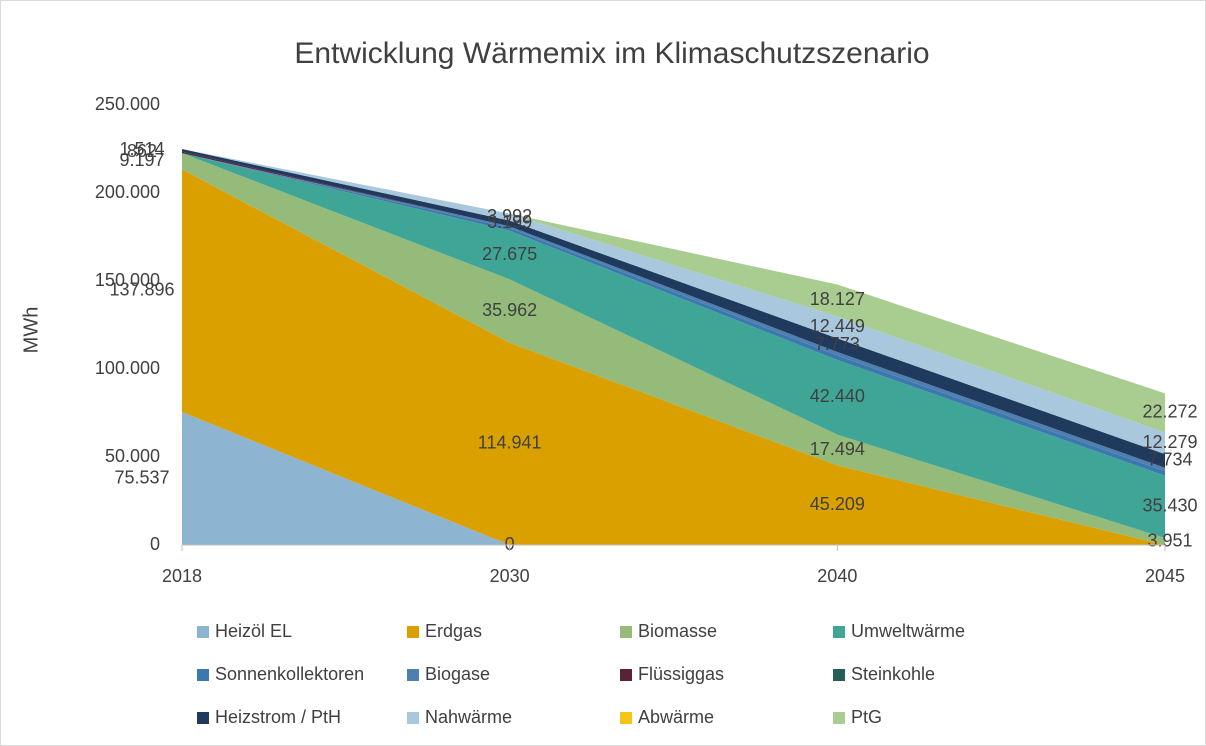  What do you see at coordinates (1169, 540) in the screenshot?
I see `data-label: 3.951` at bounding box center [1169, 540].